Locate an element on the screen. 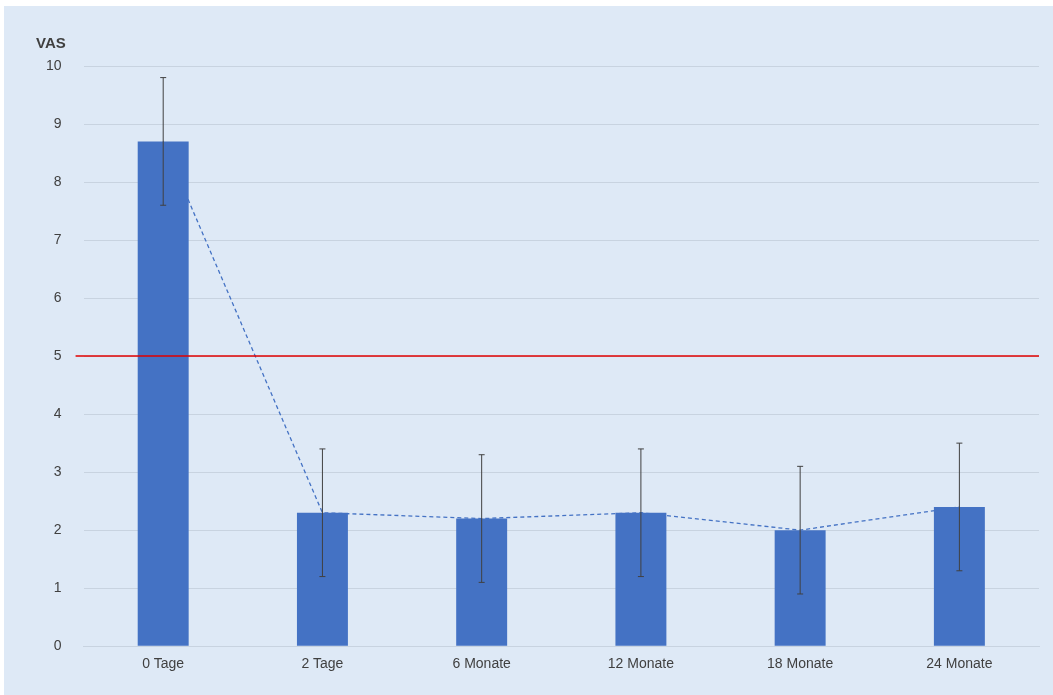 The image size is (1053, 695). y-tick-label: 9 is located at coordinates (57, 122).